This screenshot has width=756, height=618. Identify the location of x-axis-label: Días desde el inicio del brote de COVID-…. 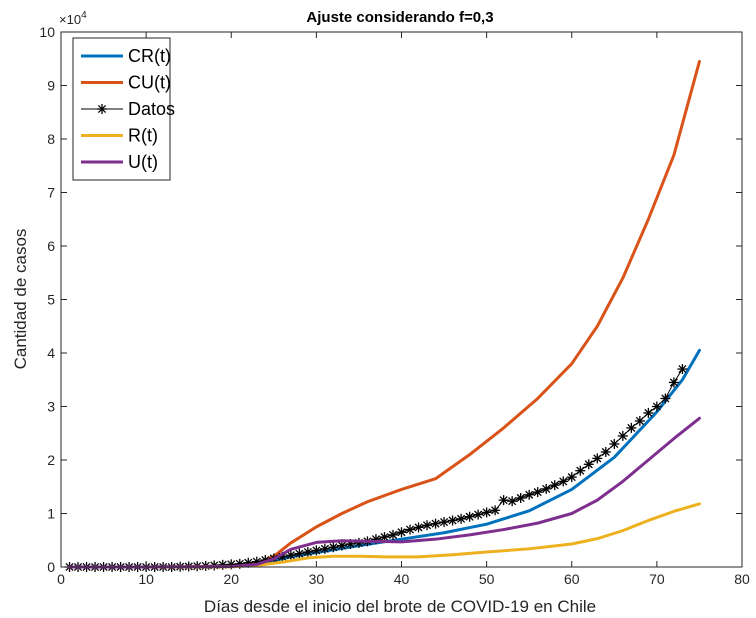
(400, 606).